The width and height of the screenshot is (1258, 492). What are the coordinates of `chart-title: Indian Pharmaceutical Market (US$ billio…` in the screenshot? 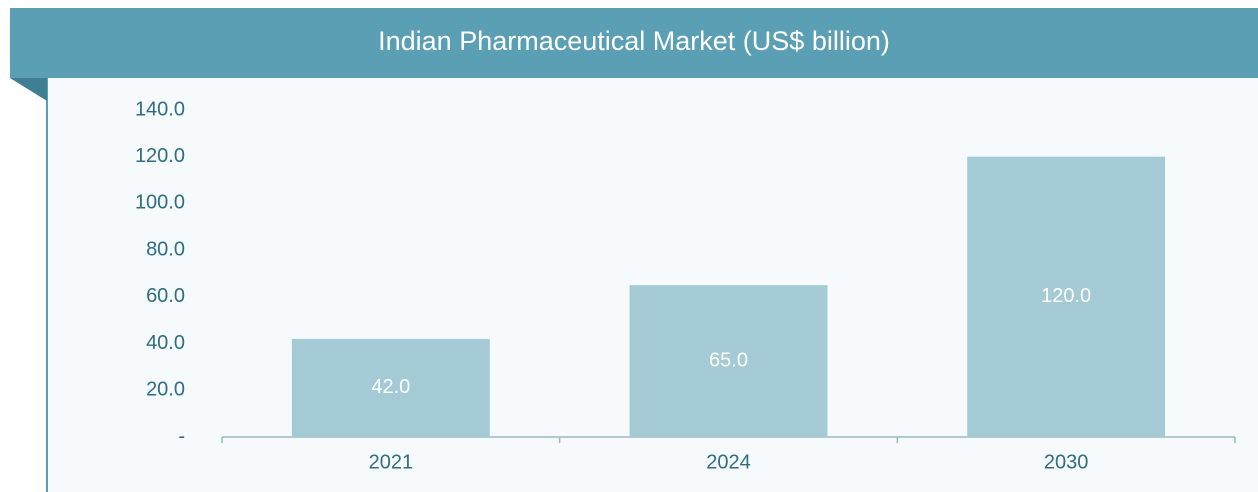 It's located at (634, 41).